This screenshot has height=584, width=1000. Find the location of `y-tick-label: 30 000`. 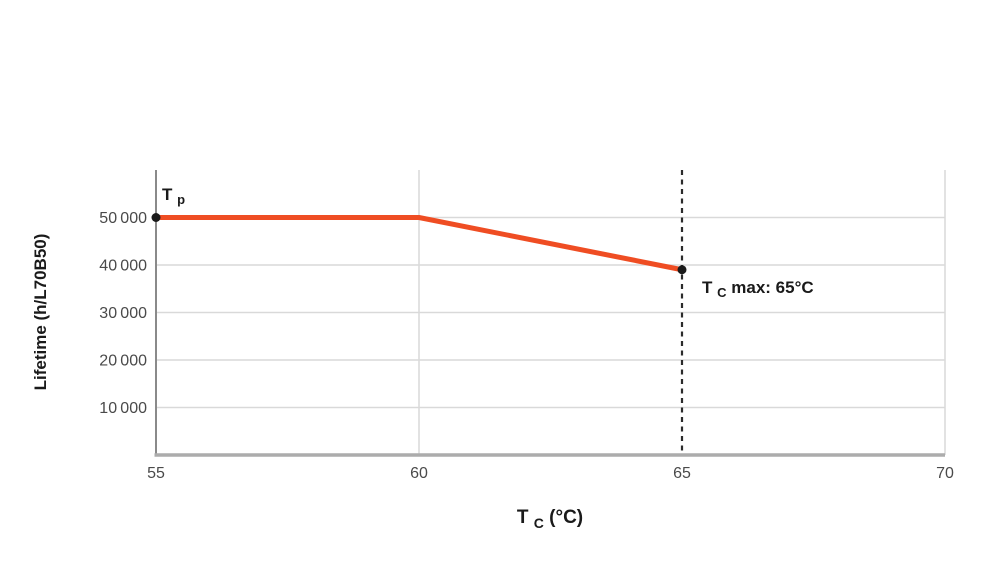

y-tick-label: 30 000 is located at coordinates (123, 313).